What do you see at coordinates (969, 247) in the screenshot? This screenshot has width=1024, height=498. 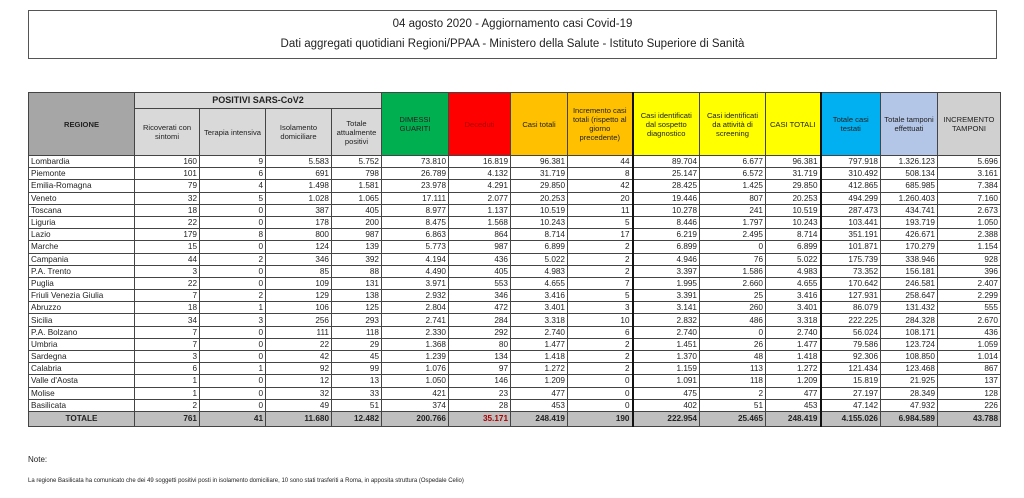 I see `value-cell: 1.154` at bounding box center [969, 247].